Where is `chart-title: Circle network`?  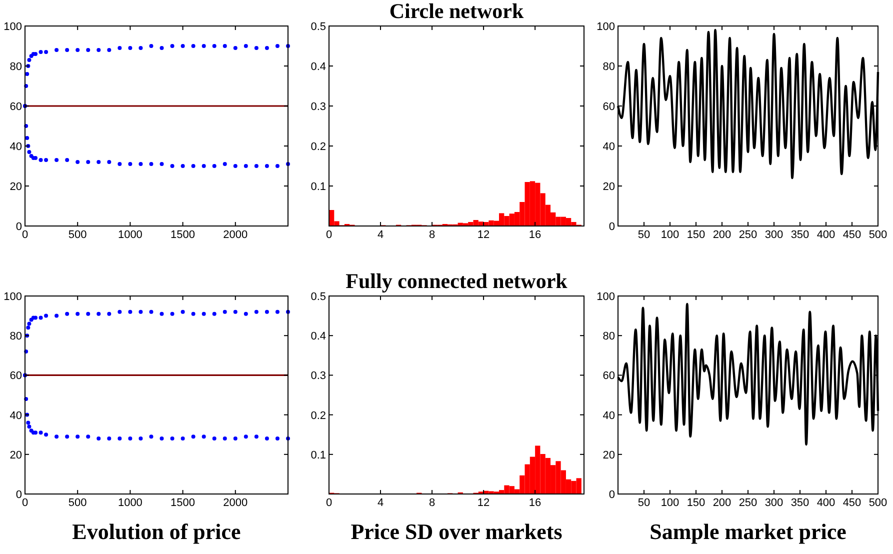 chart-title: Circle network is located at coordinates (456, 11).